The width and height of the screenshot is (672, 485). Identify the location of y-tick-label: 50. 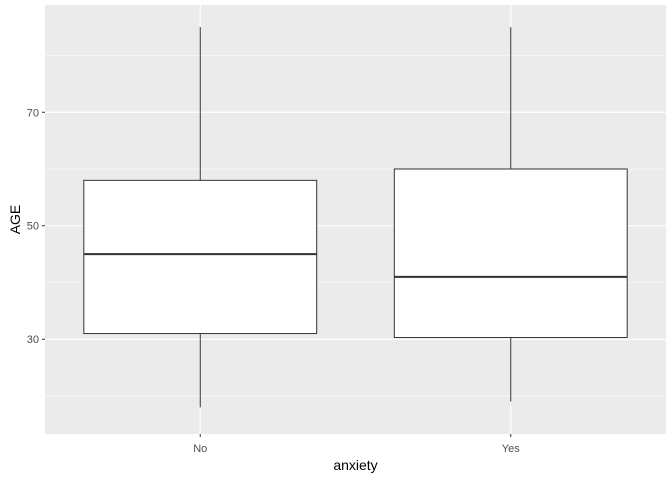
(33, 227).